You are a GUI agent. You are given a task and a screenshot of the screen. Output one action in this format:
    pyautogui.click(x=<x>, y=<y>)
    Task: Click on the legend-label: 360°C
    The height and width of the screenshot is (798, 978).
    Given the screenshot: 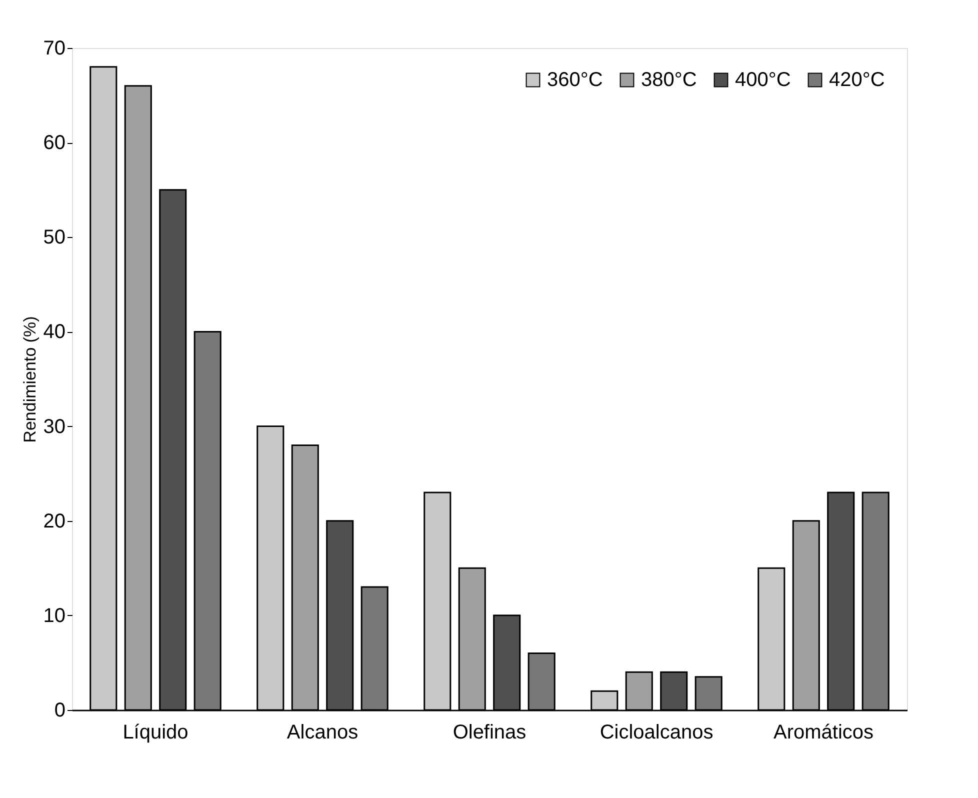 What is the action you would take?
    pyautogui.click(x=575, y=80)
    